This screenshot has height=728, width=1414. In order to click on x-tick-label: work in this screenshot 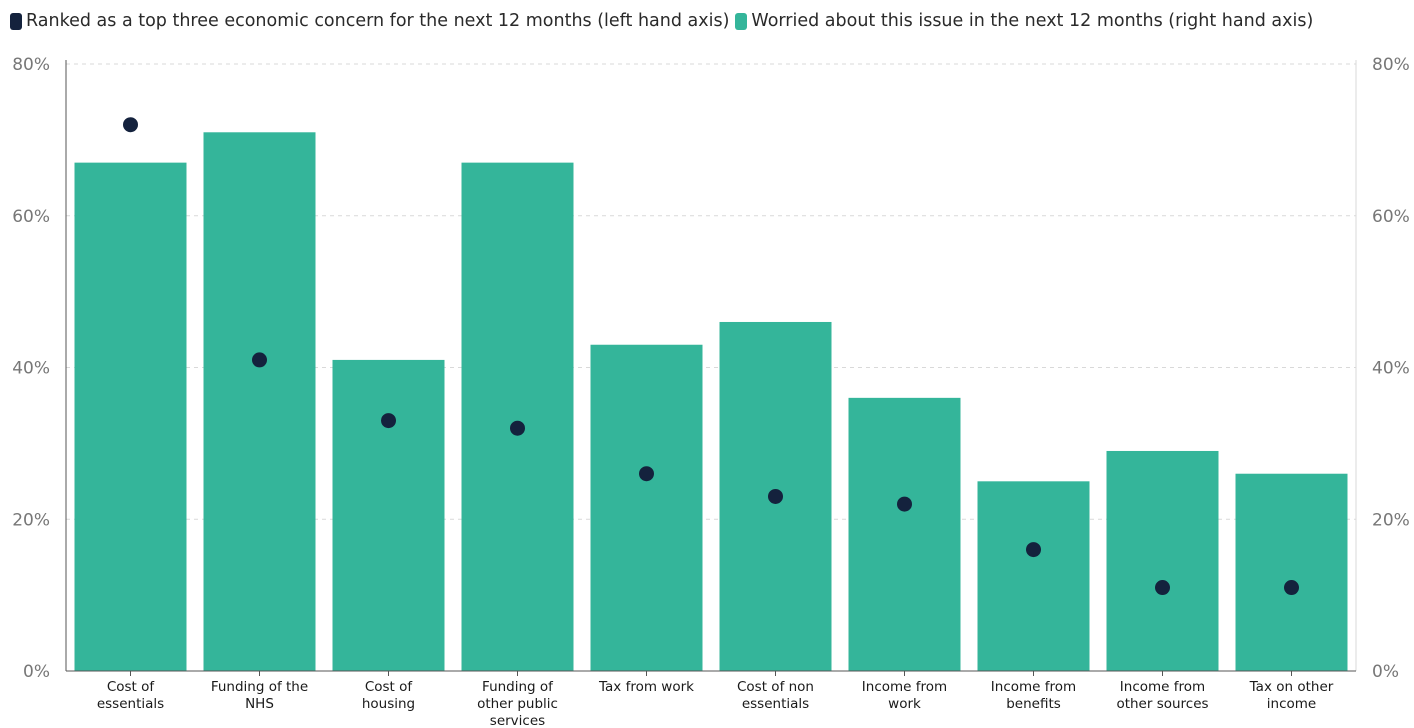, I will do `click(904, 704)`.